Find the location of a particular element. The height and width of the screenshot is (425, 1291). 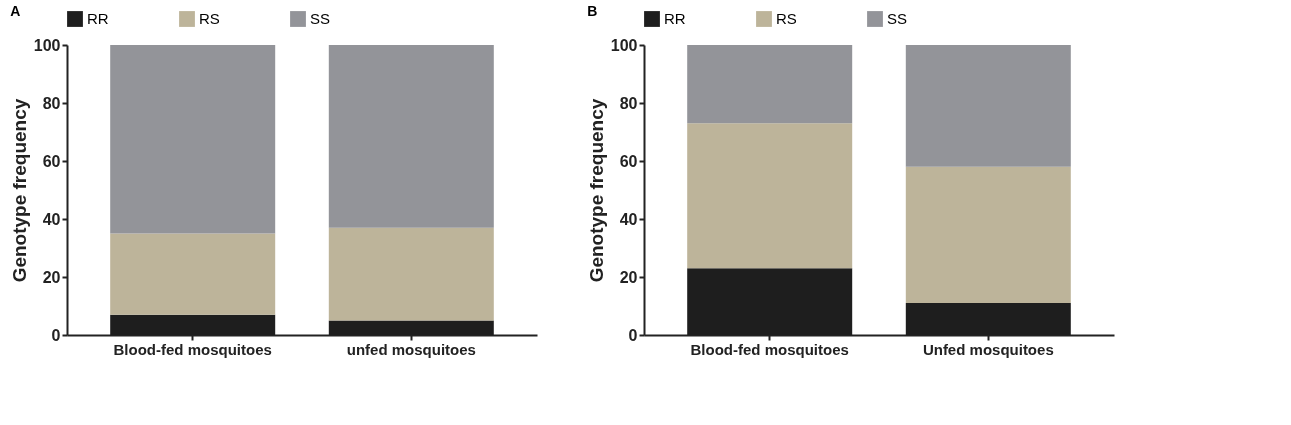

x-tick-label: unfed mosquitoes is located at coordinates (411, 349).